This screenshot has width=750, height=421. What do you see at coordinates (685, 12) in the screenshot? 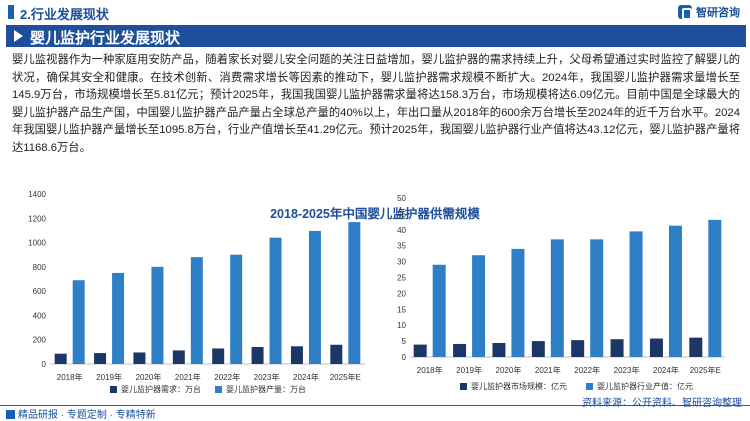
I see `logo-icon` at bounding box center [685, 12].